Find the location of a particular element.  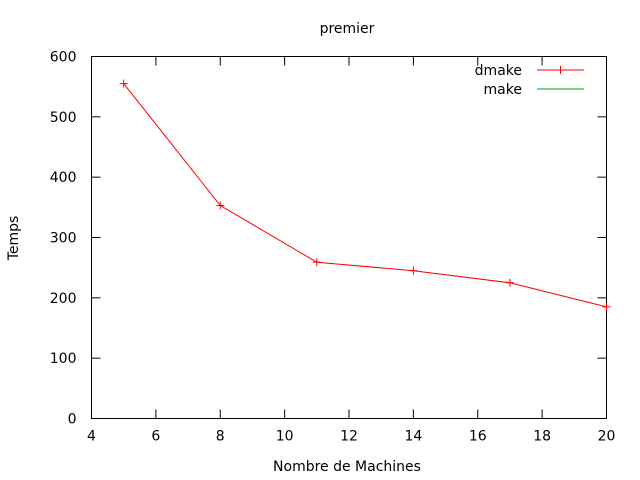

legend-label-dmake: dmake is located at coordinates (498, 71).